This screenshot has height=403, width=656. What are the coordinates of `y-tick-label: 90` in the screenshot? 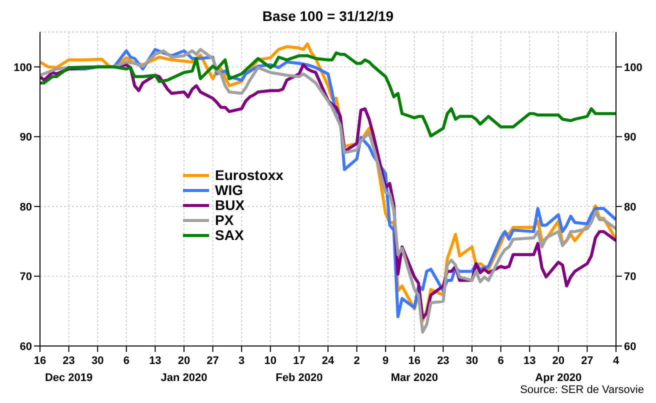 It's located at (26, 138).